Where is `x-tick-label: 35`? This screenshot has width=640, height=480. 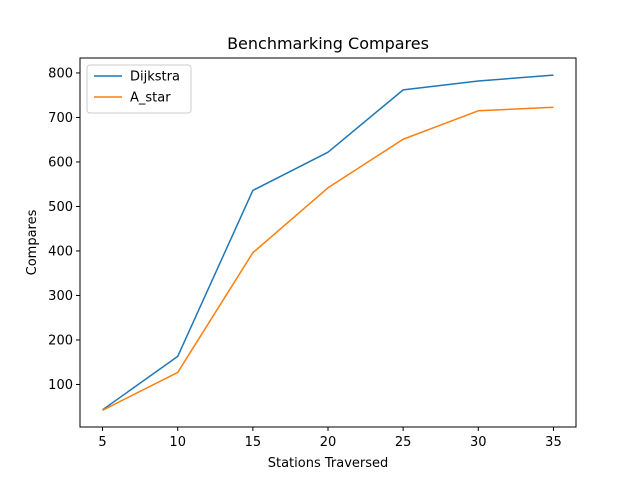 x-tick-label: 35 is located at coordinates (553, 442).